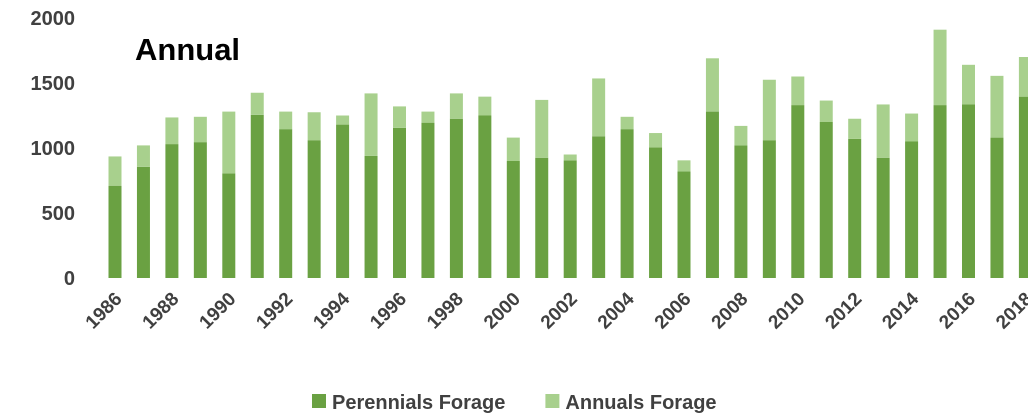 This screenshot has width=1028, height=418. I want to click on x-tick-label: 1994, so click(331, 310).